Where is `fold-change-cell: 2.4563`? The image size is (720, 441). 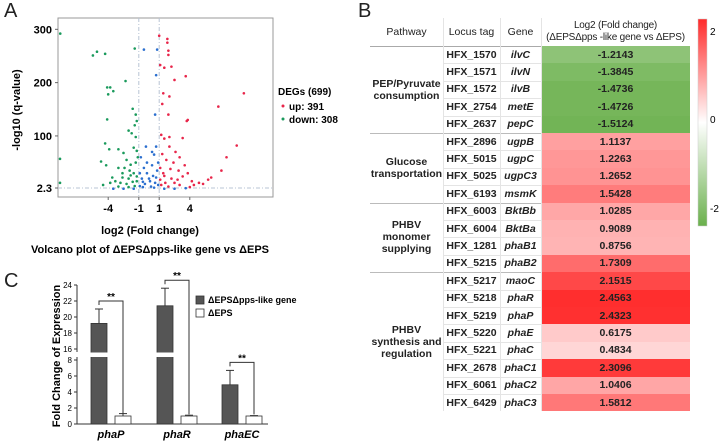
fold-change-cell: 2.4563 is located at coordinates (615, 298).